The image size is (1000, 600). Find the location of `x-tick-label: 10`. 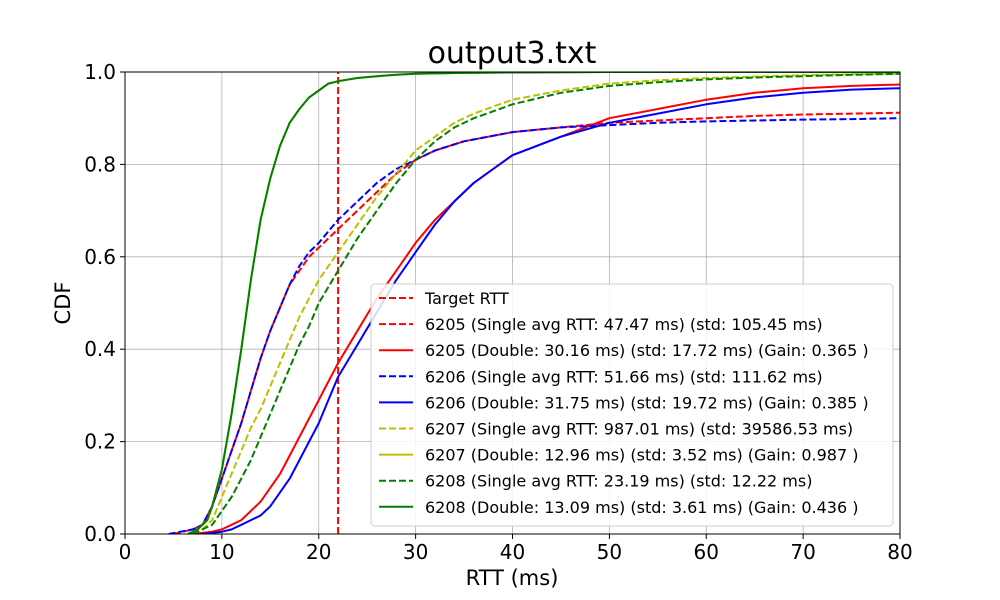

x-tick-label: 10 is located at coordinates (221, 552).